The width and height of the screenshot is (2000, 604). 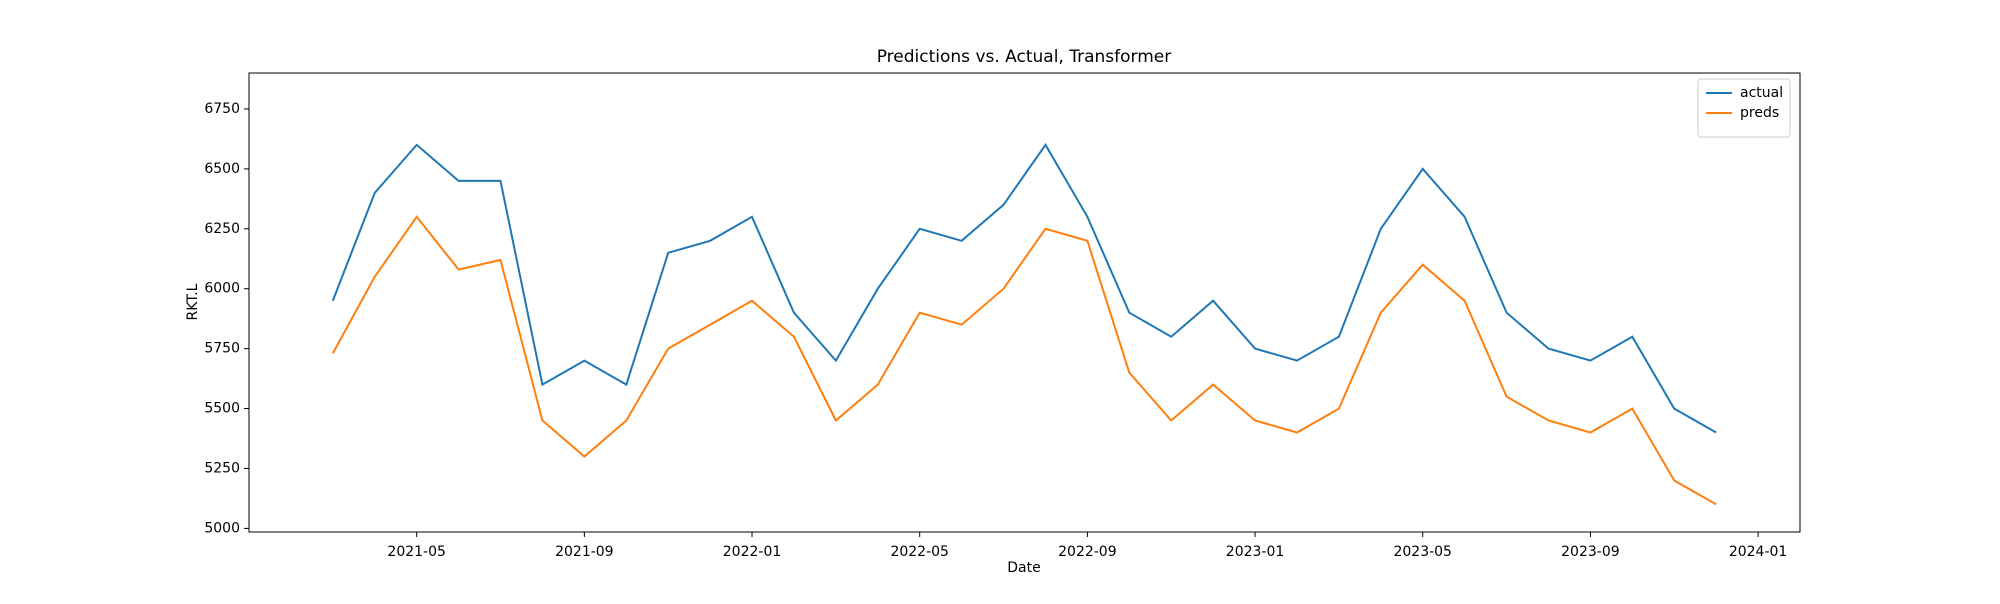 I want to click on x-tick-label: 2022-01, so click(x=752, y=552).